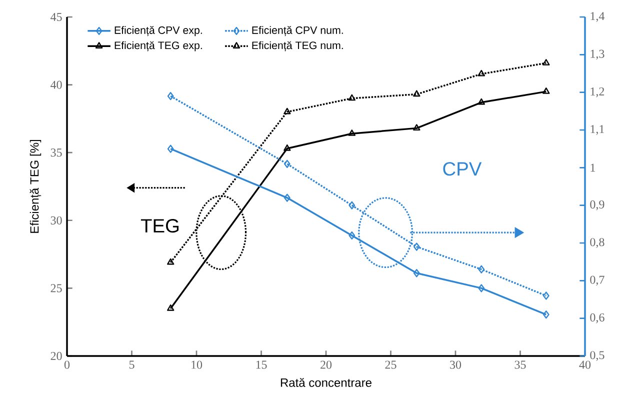 The height and width of the screenshot is (402, 620). Describe the element at coordinates (597, 130) in the screenshot. I see `y2-tick-label: 1,1` at that location.